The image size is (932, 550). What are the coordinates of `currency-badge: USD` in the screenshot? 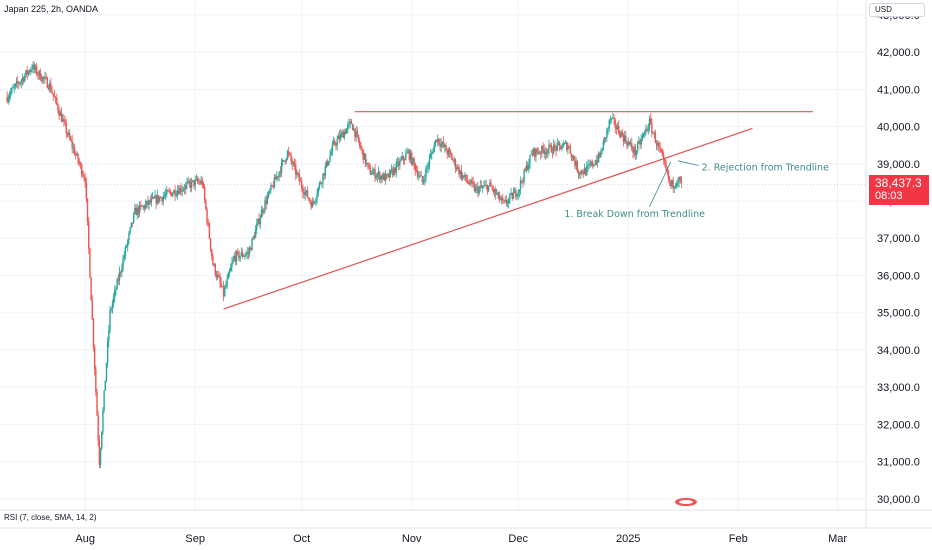 It's located at (897, 10).